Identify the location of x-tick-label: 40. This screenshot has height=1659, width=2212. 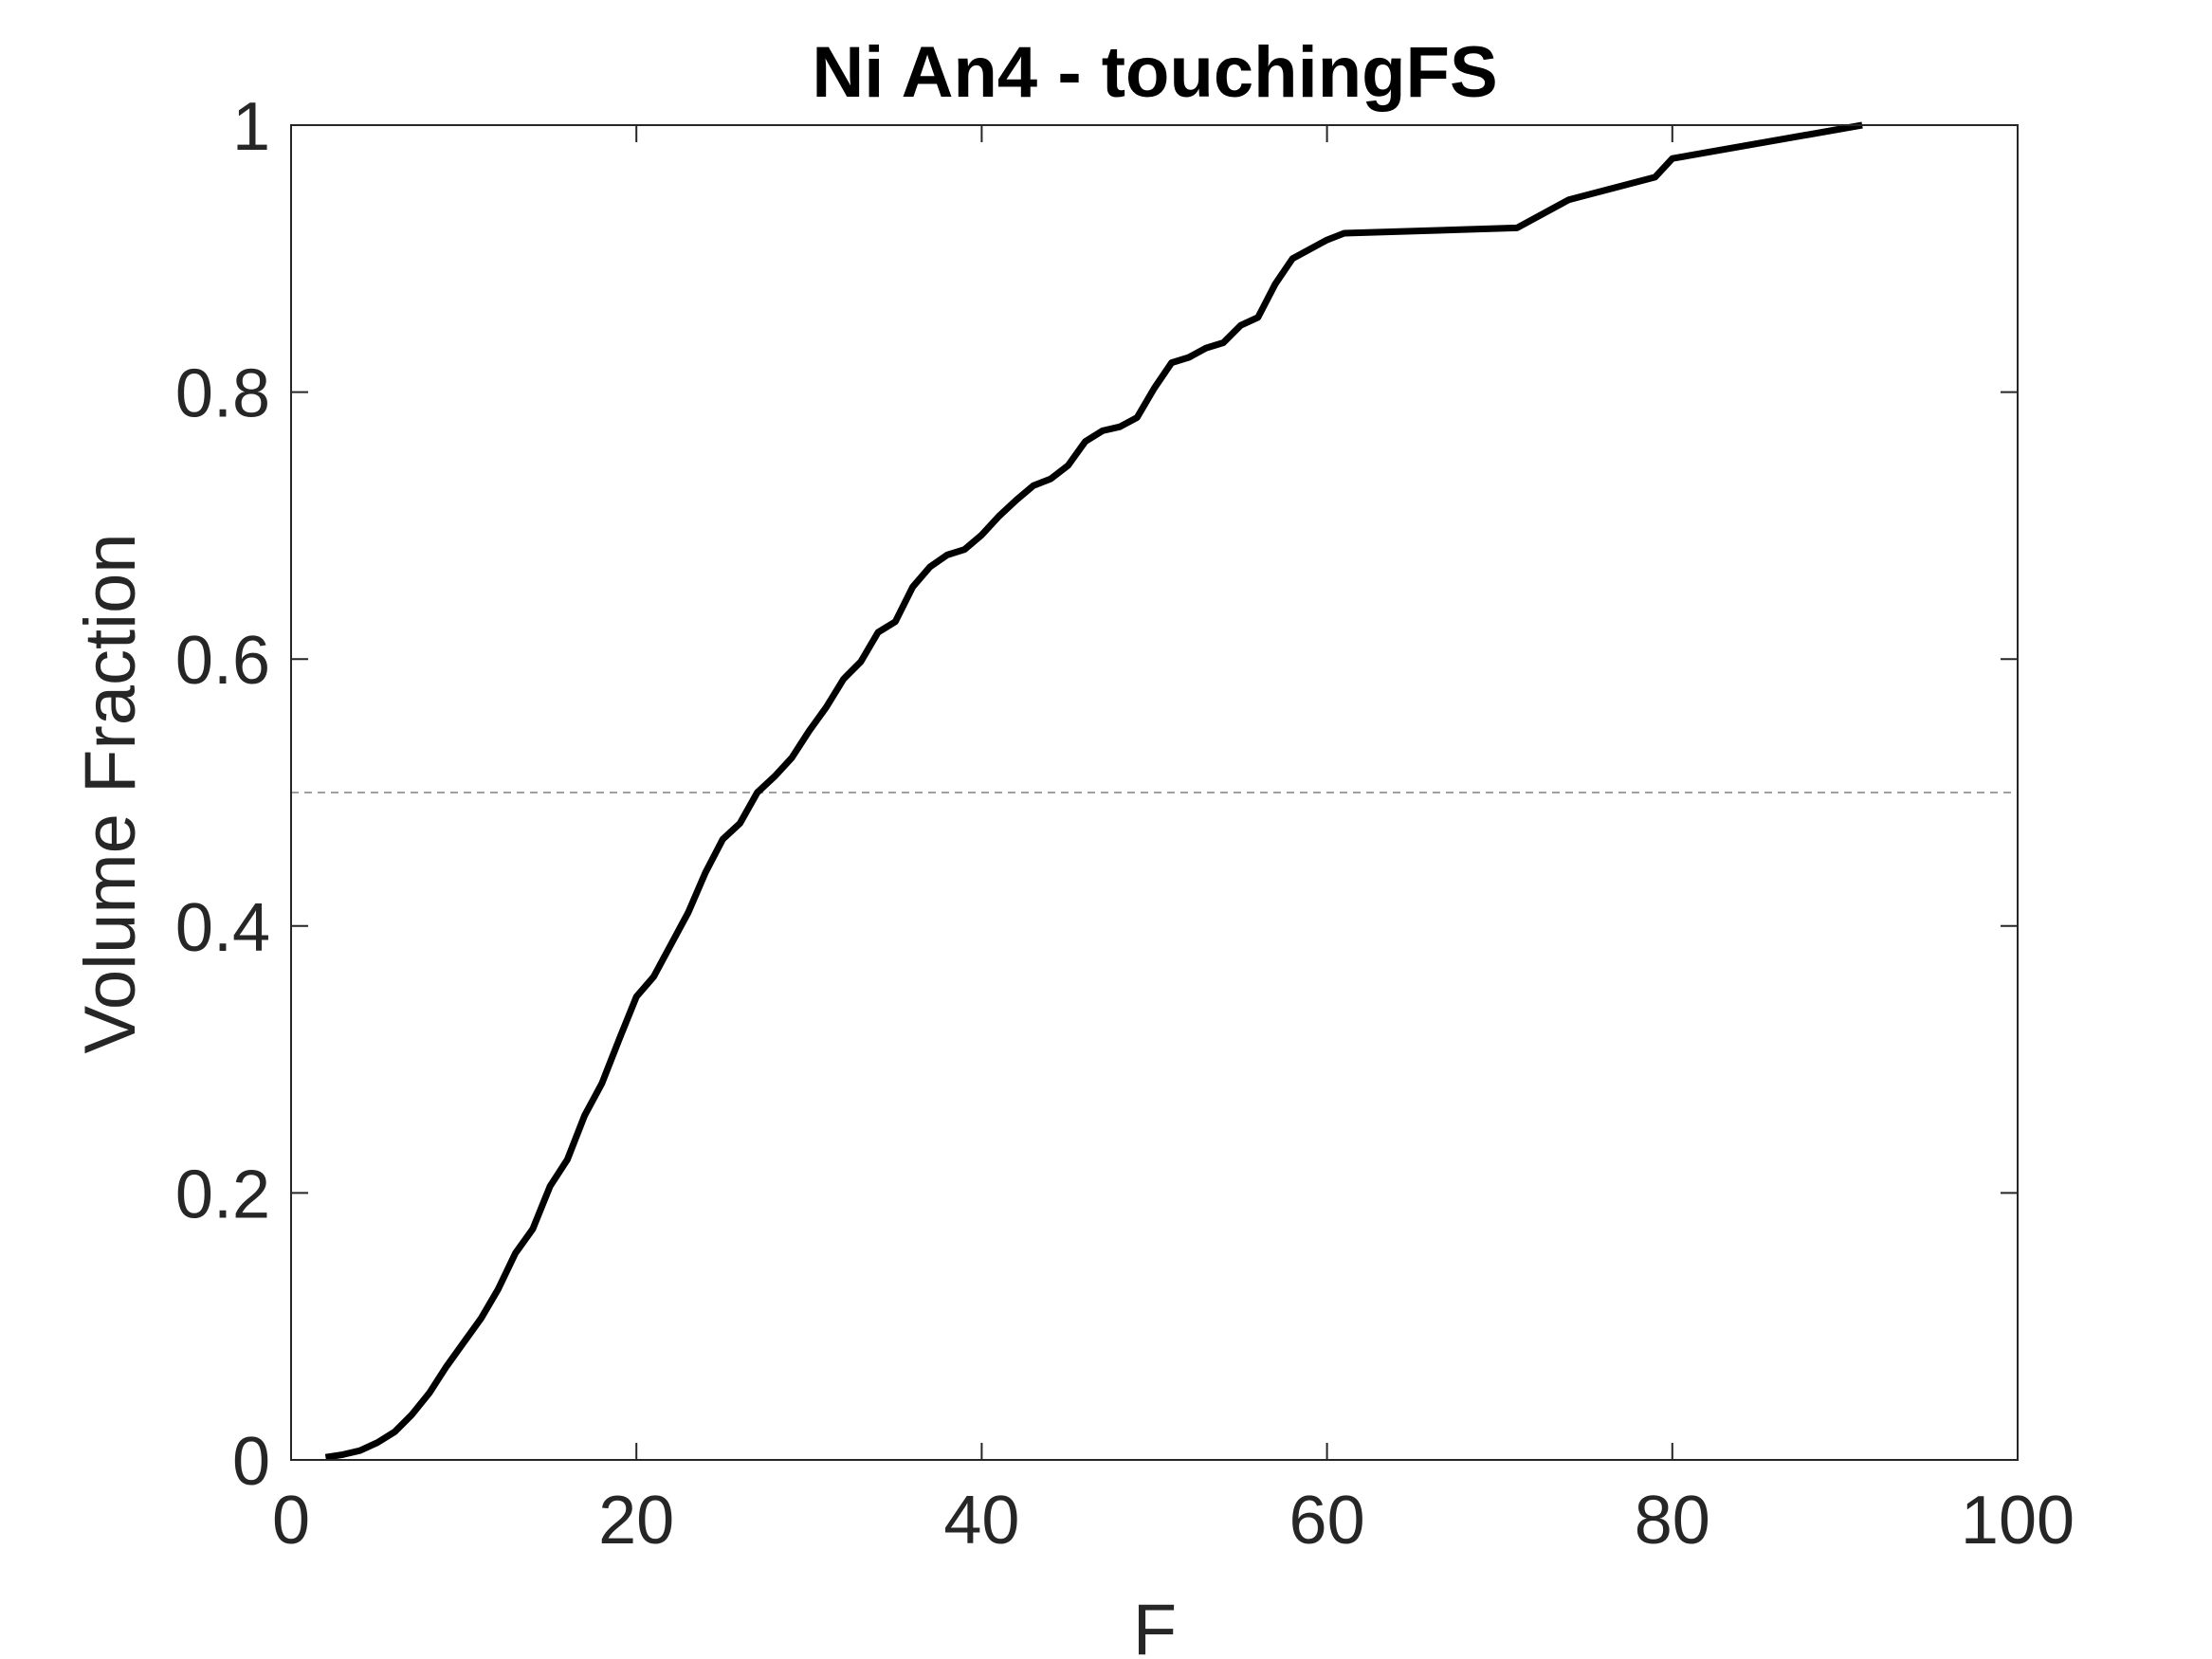
(981, 1521).